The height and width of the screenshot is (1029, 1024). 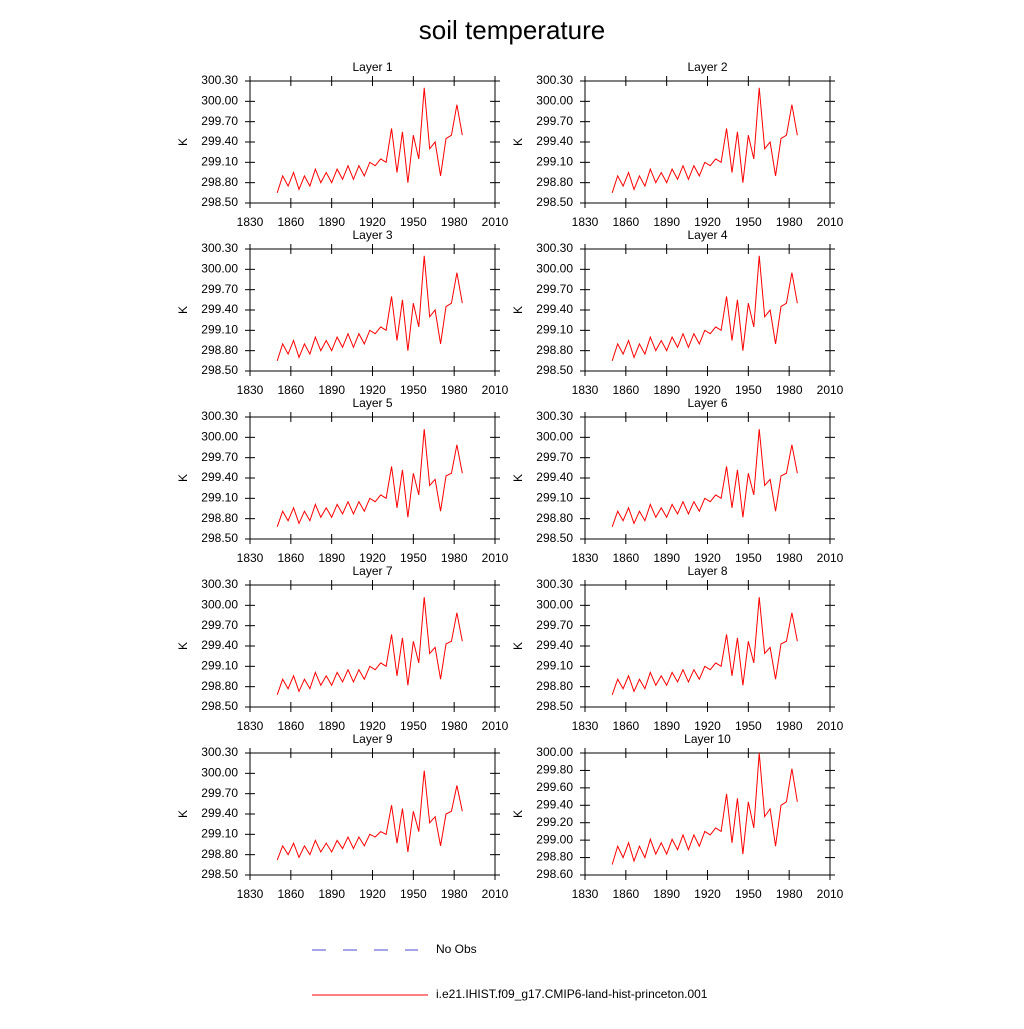 I want to click on panel-title: Layer 9, so click(x=372, y=739).